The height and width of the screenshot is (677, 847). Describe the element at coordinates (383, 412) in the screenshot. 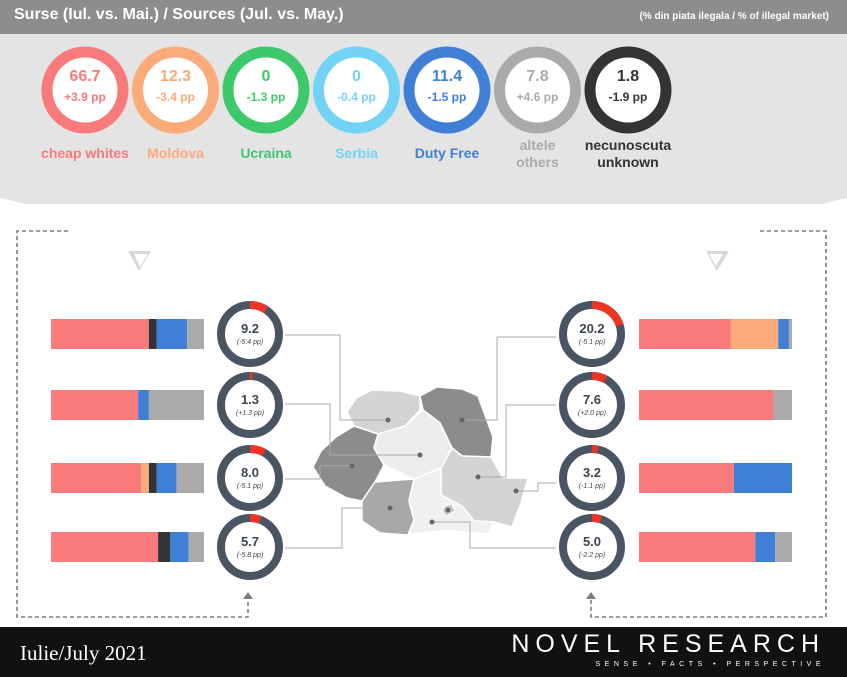

I see `map-region-nord-vest` at that location.